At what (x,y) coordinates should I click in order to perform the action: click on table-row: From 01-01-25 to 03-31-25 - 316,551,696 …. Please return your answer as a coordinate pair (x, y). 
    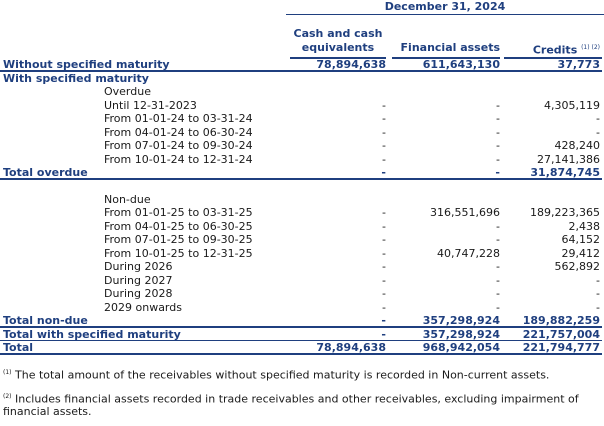
    Looking at the image, I should click on (302, 213).